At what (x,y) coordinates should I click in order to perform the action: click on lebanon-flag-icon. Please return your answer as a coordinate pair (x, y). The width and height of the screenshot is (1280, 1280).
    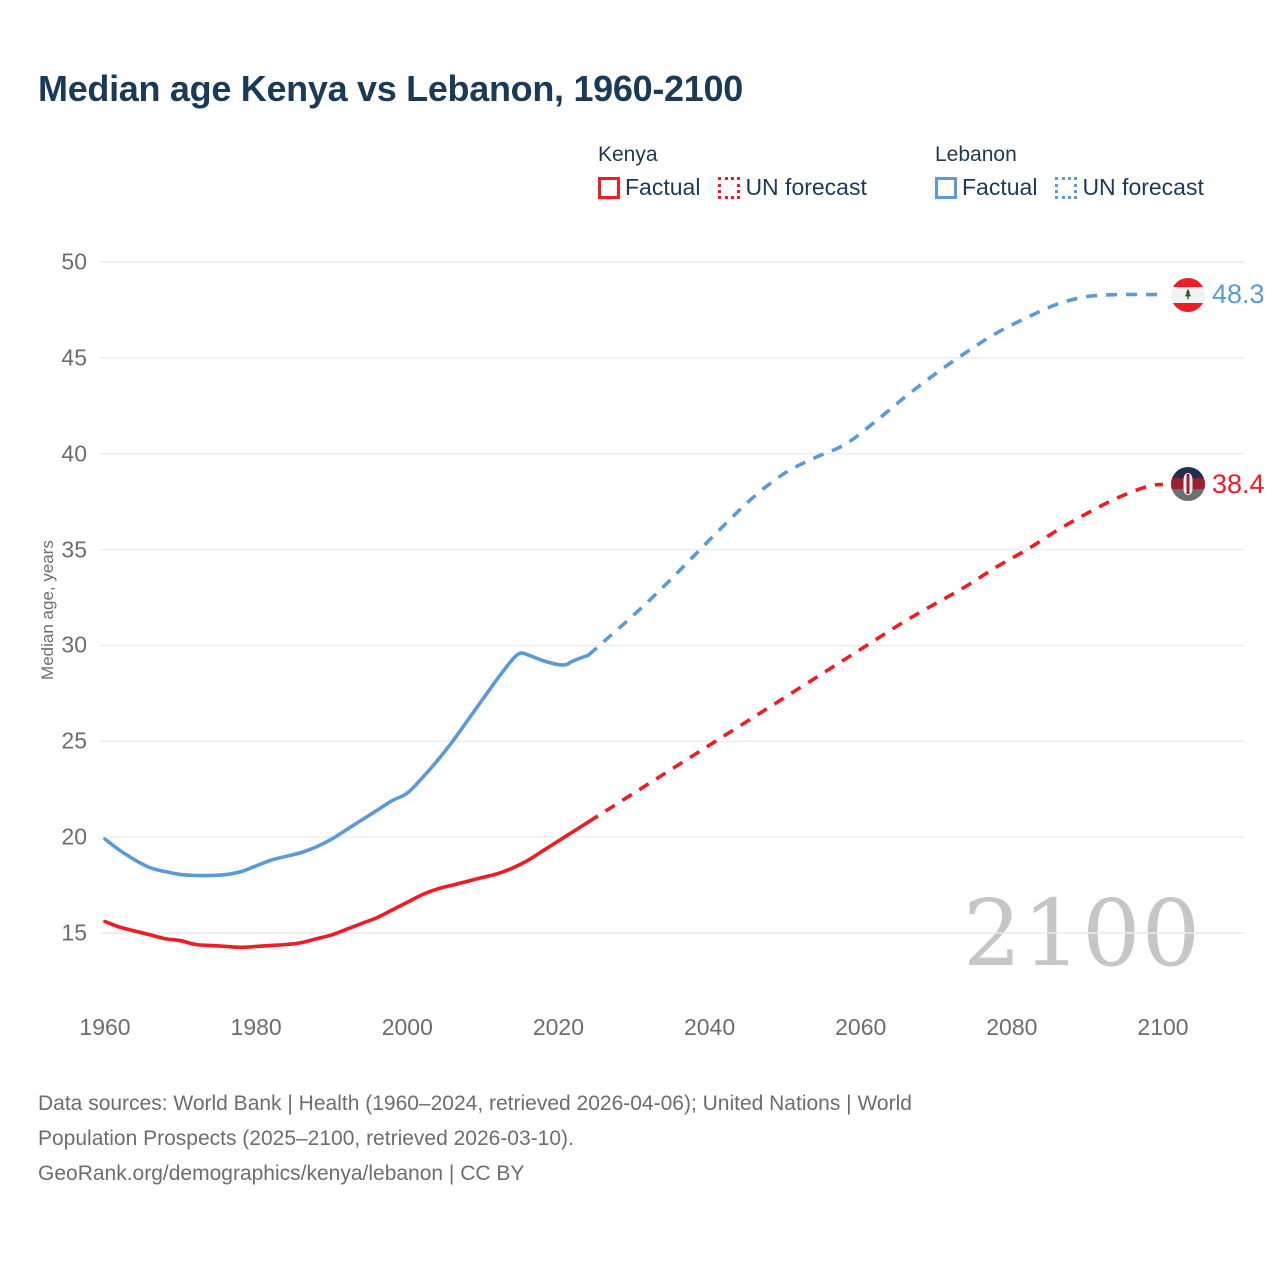
    Looking at the image, I should click on (1188, 294).